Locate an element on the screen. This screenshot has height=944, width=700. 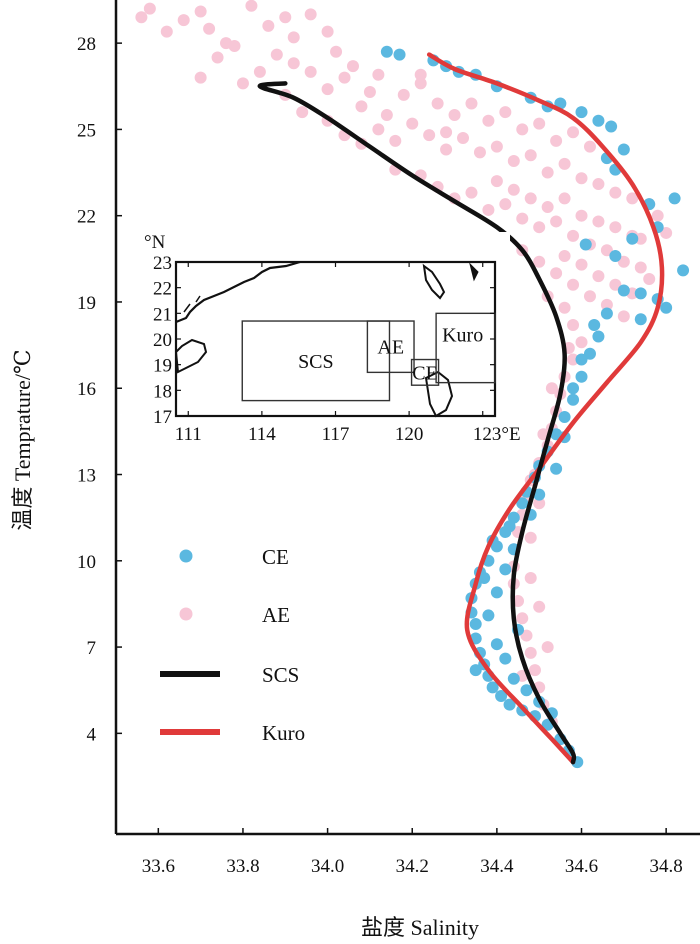
y-tick-label: 10 is located at coordinates (86, 562).